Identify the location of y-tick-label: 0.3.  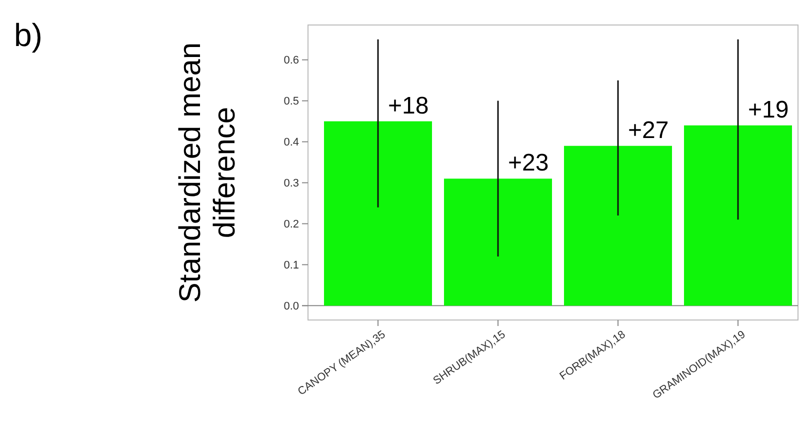
(291, 184).